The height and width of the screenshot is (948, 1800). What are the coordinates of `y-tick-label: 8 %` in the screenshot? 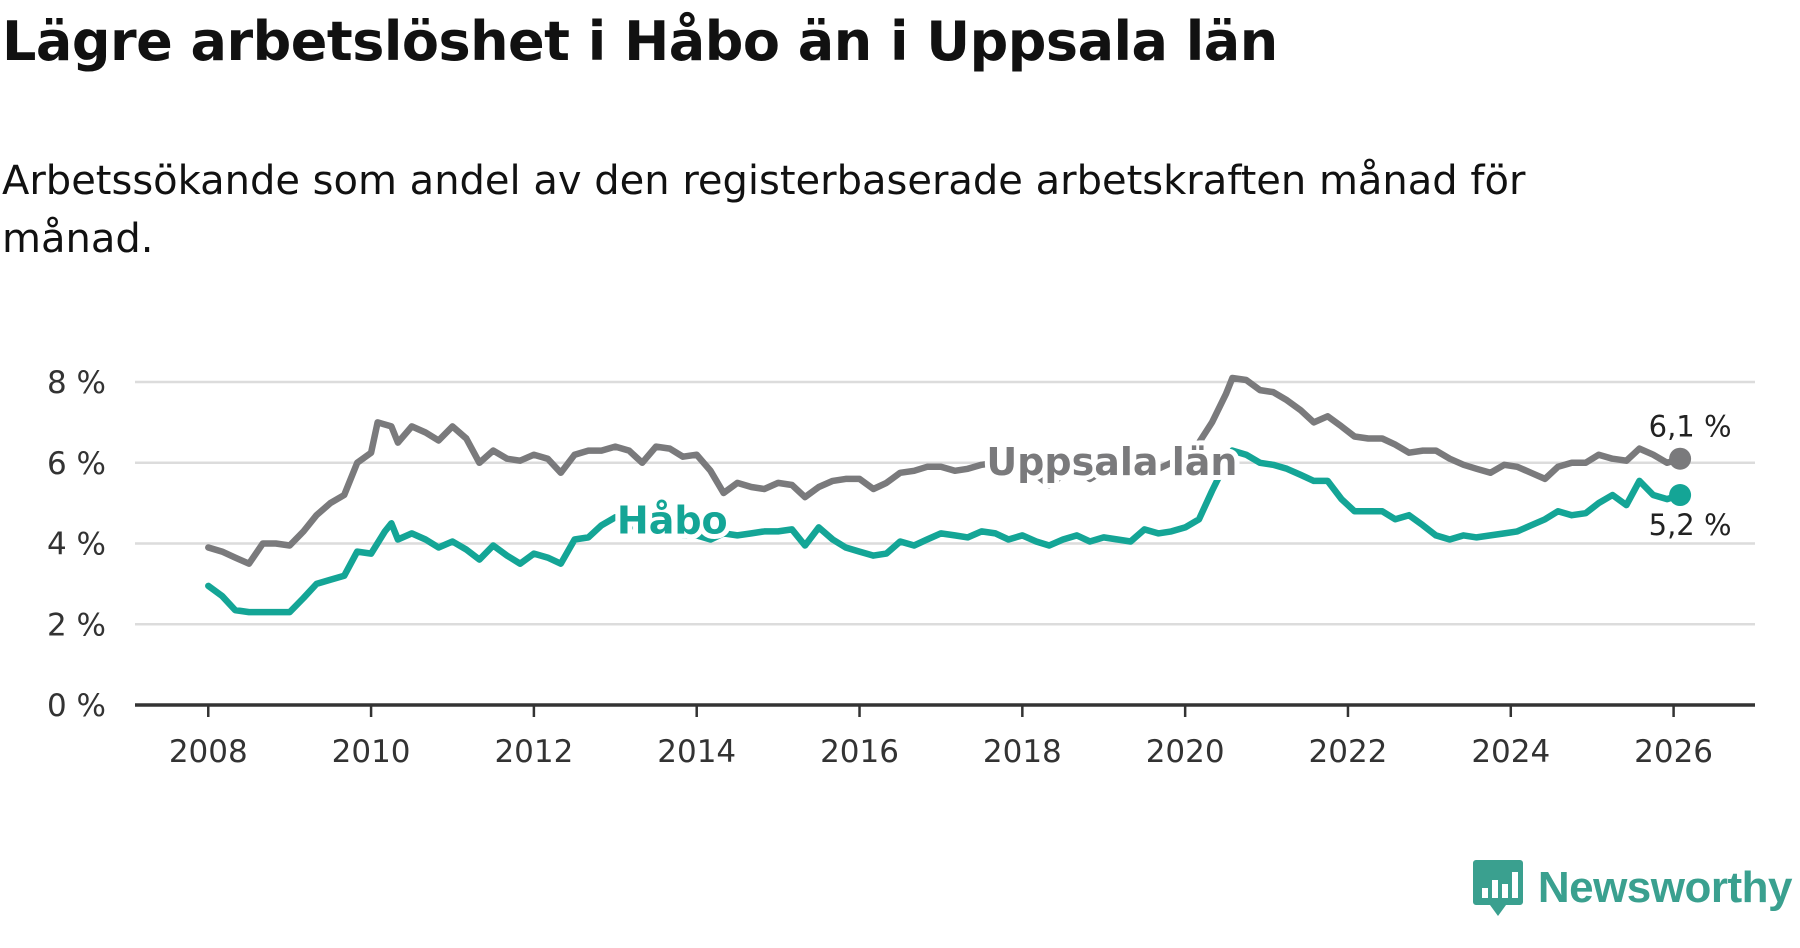 It's located at (76, 383).